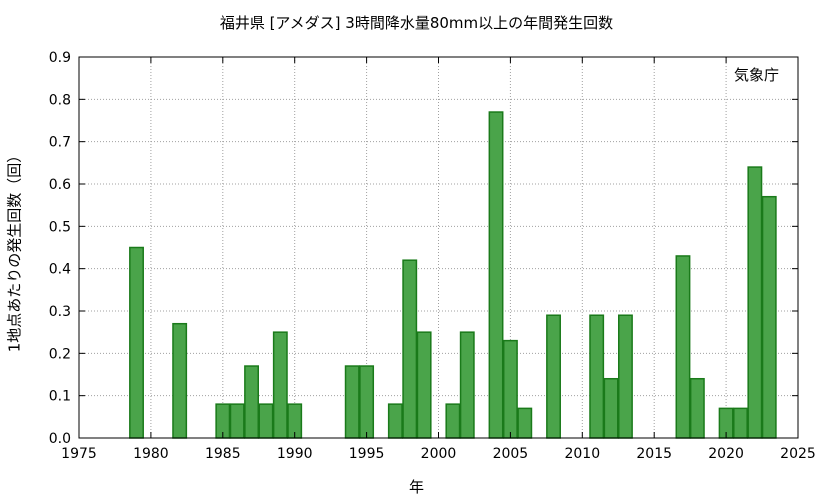 The width and height of the screenshot is (833, 498). What do you see at coordinates (511, 454) in the screenshot?
I see `x-tick-label: 2005` at bounding box center [511, 454].